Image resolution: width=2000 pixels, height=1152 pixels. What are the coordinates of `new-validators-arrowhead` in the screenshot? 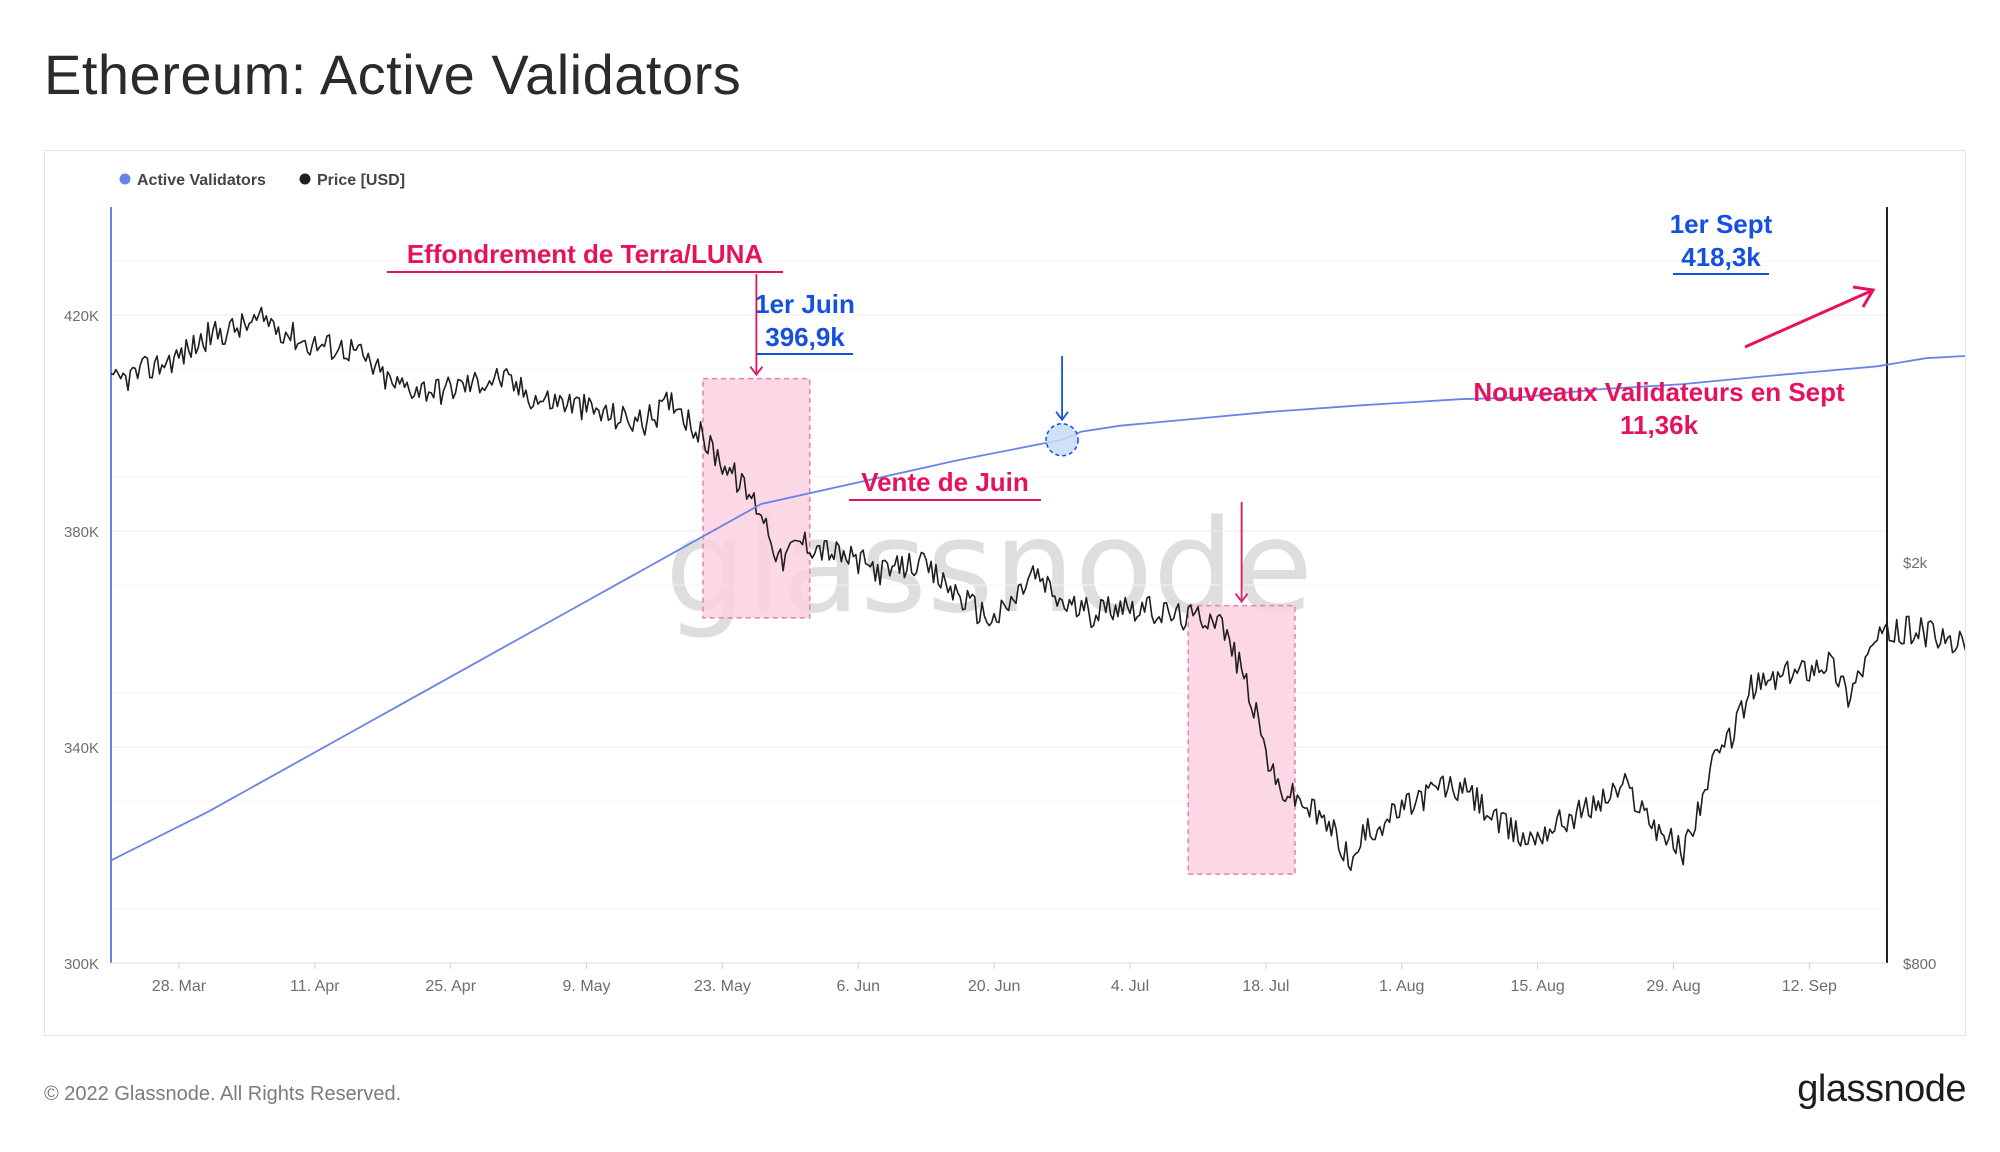 It's located at (1864, 296).